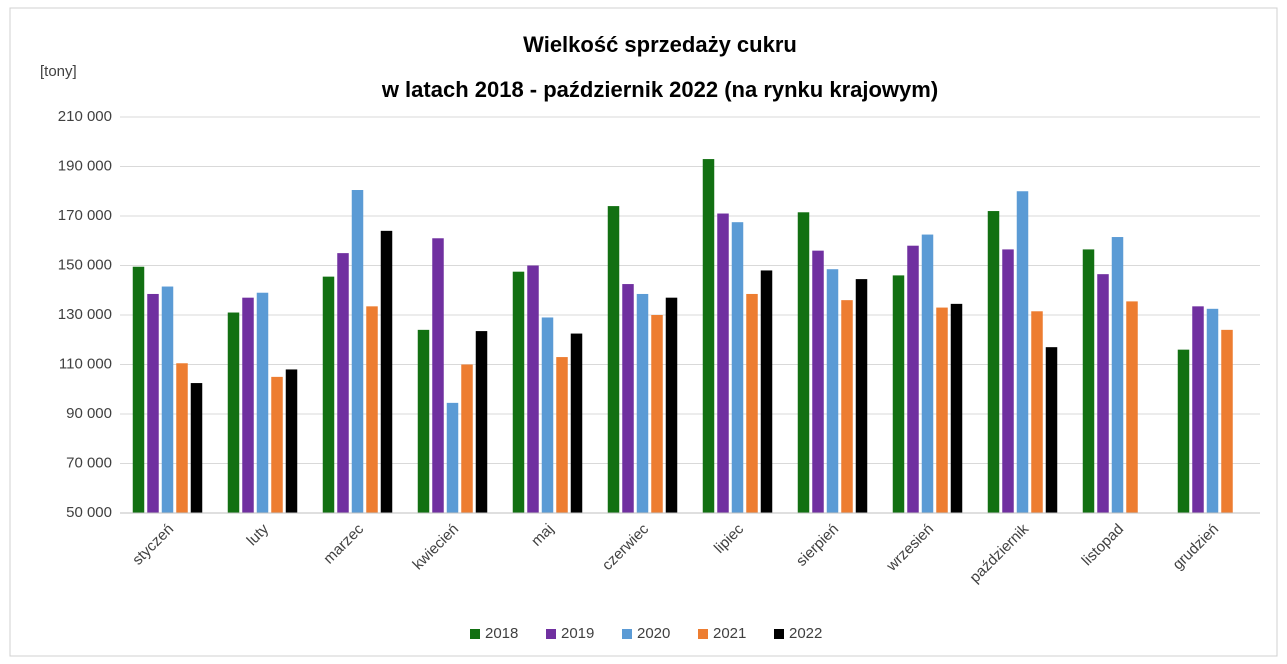 This screenshot has height=664, width=1287. What do you see at coordinates (660, 44) in the screenshot?
I see `chart-title: Wielkość sprzedaży cukru` at bounding box center [660, 44].